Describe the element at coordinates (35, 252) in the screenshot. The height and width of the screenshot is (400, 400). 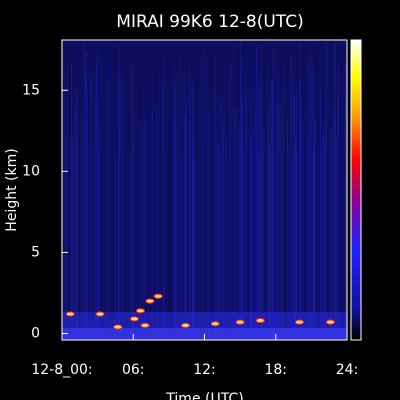
I see `y-tick-label: 5` at that location.